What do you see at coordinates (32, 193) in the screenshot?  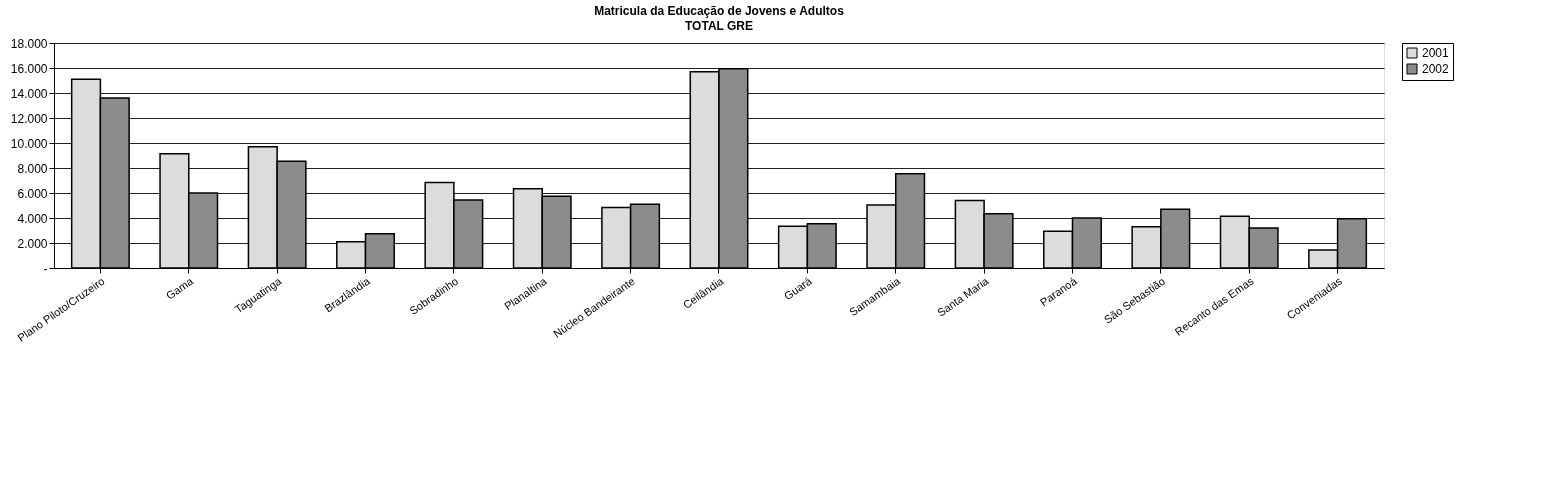 I see `y-tick-label: 6.000` at bounding box center [32, 193].